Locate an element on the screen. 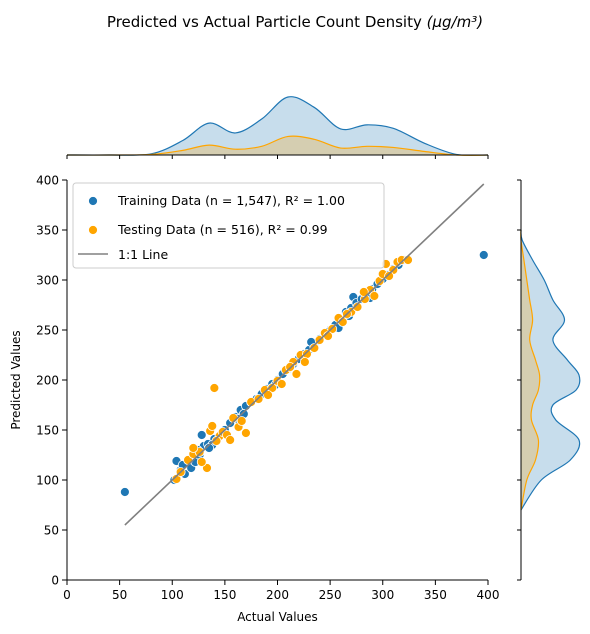 The image size is (590, 634). top-marginal-plot is located at coordinates (277, 127).